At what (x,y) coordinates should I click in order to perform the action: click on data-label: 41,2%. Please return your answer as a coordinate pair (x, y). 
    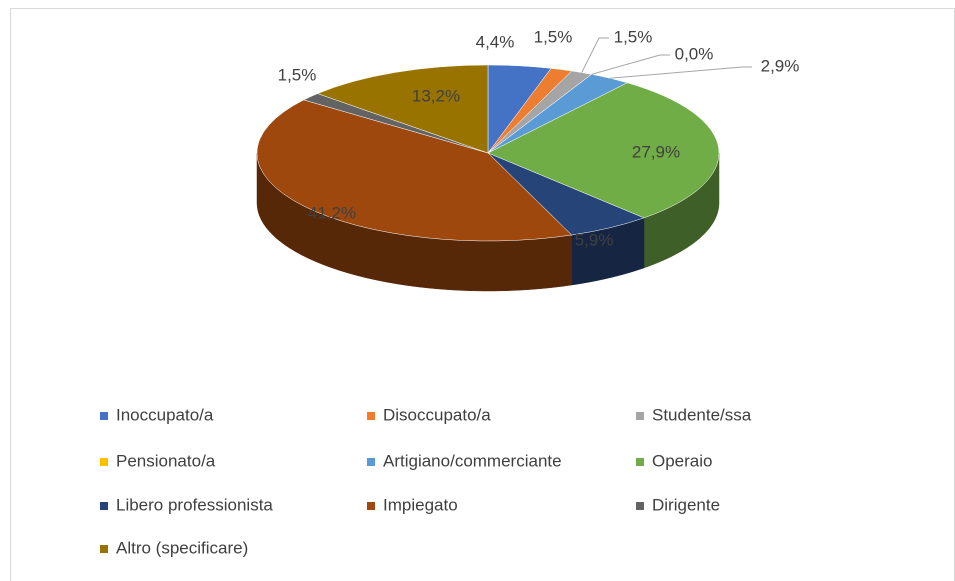
    Looking at the image, I should click on (332, 212).